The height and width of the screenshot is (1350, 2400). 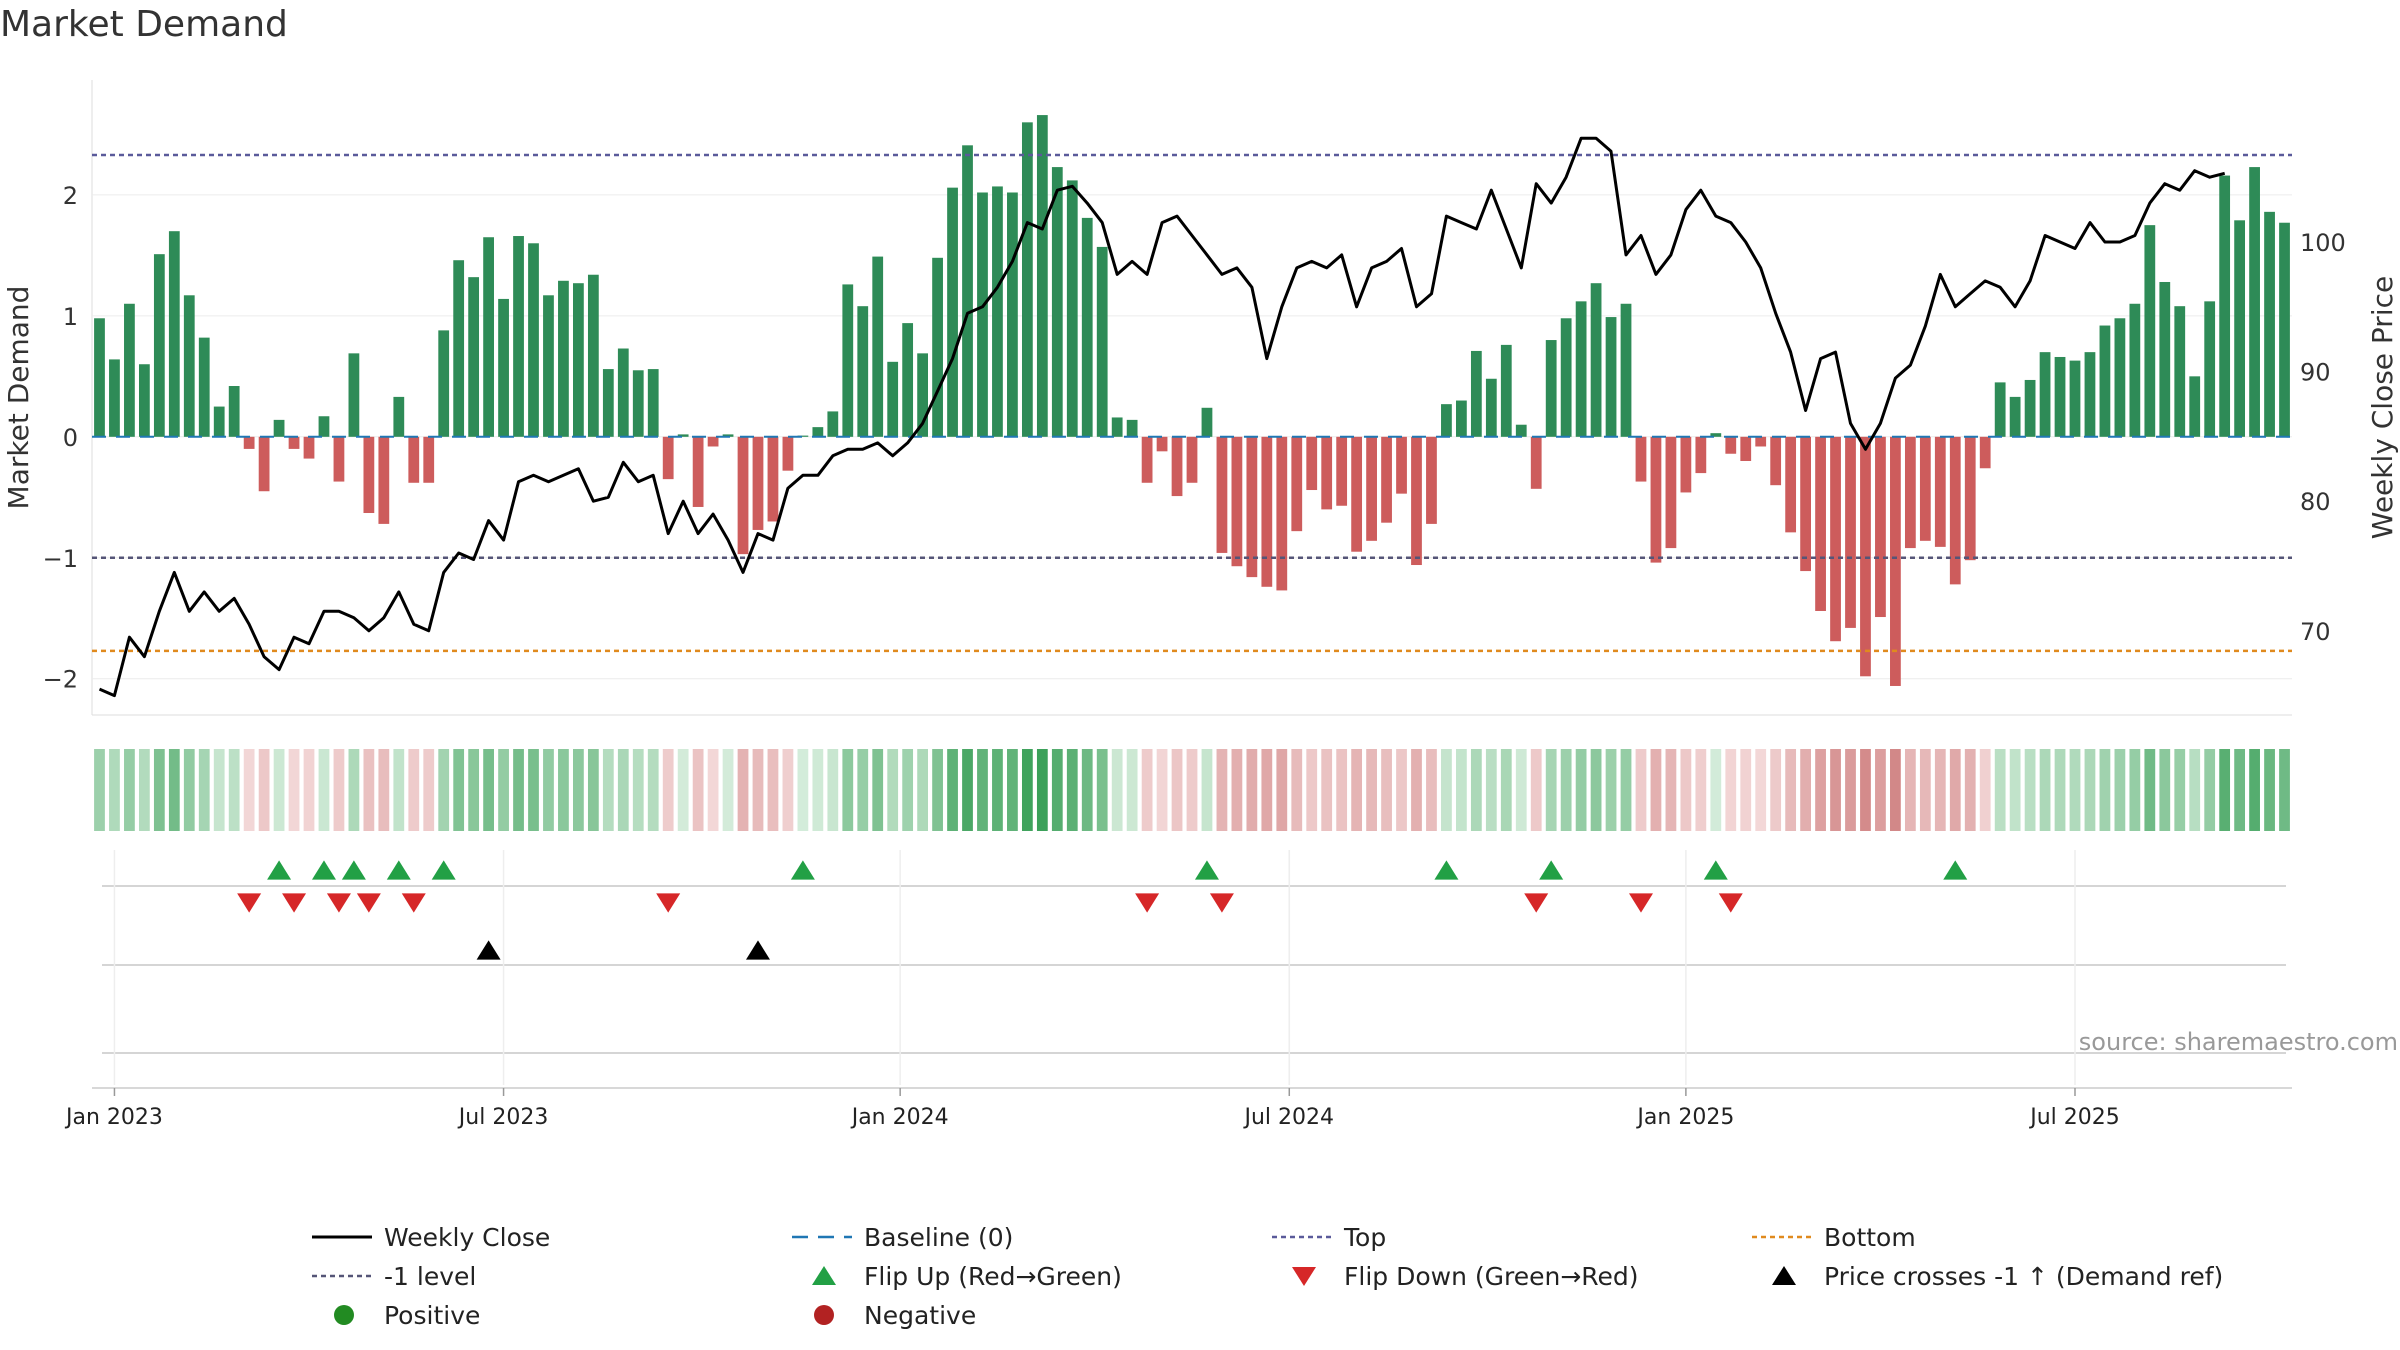 I want to click on legend-cross-icon, so click(x=1784, y=1275).